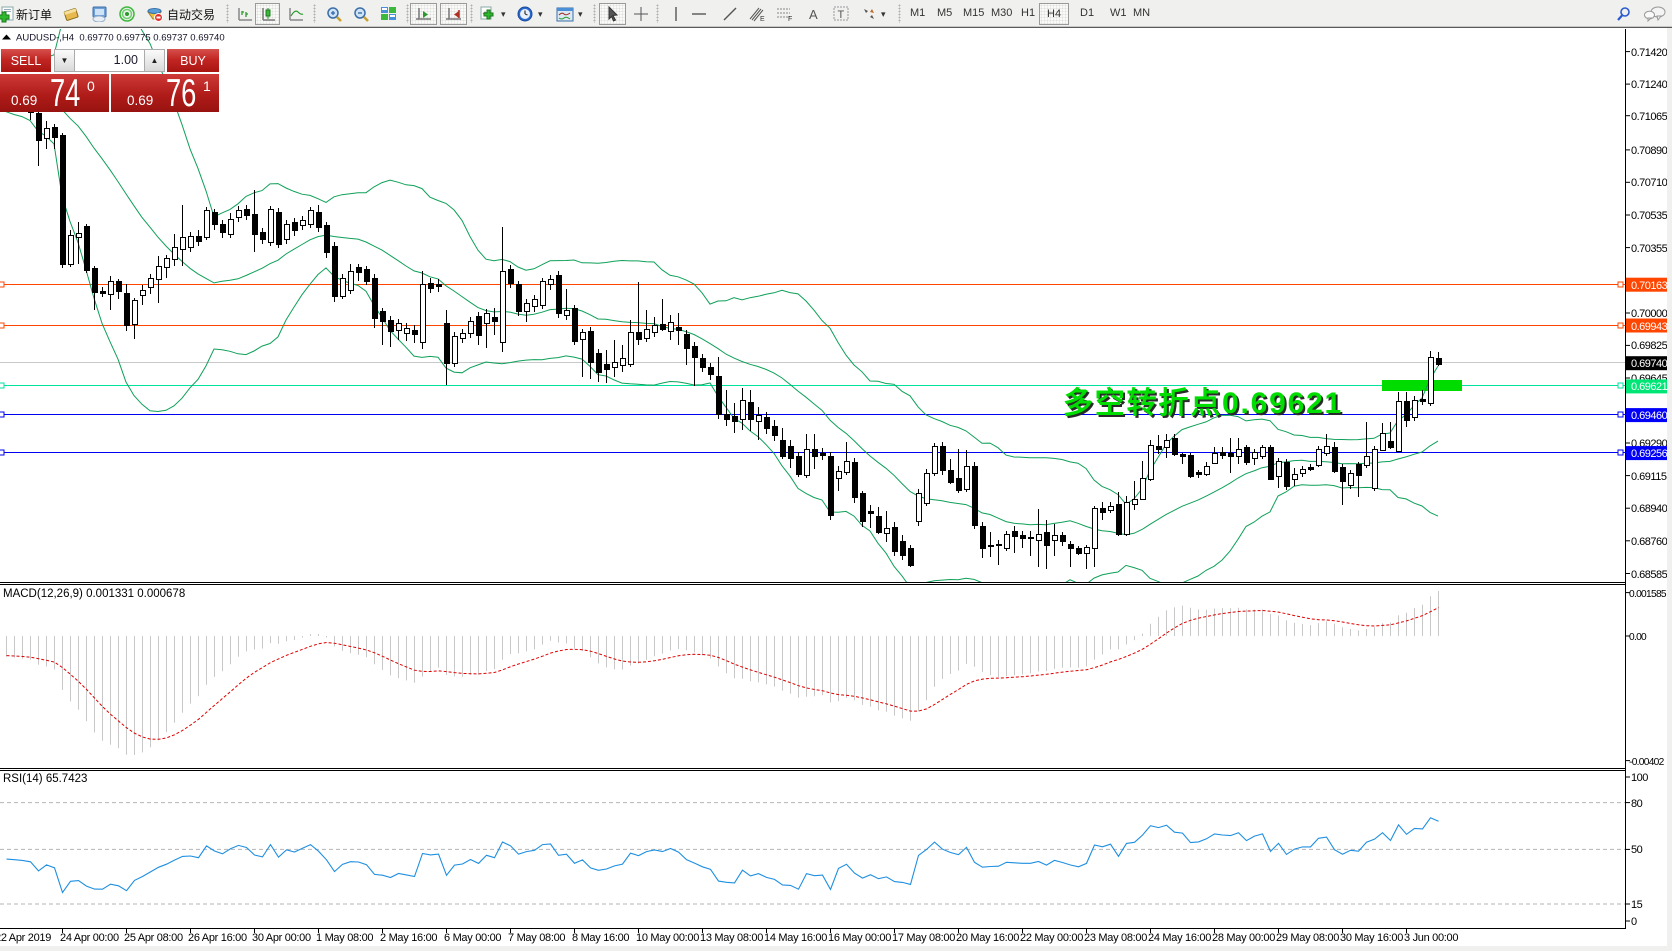 The width and height of the screenshot is (1672, 951). What do you see at coordinates (1649, 575) in the screenshot?
I see `svg-text: 0.68585` at bounding box center [1649, 575].